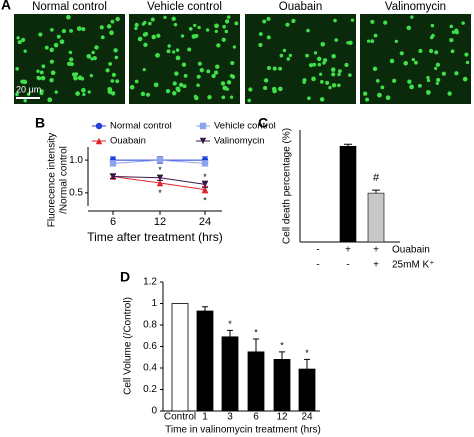  What do you see at coordinates (376, 178) in the screenshot?
I see `significance: #` at bounding box center [376, 178].